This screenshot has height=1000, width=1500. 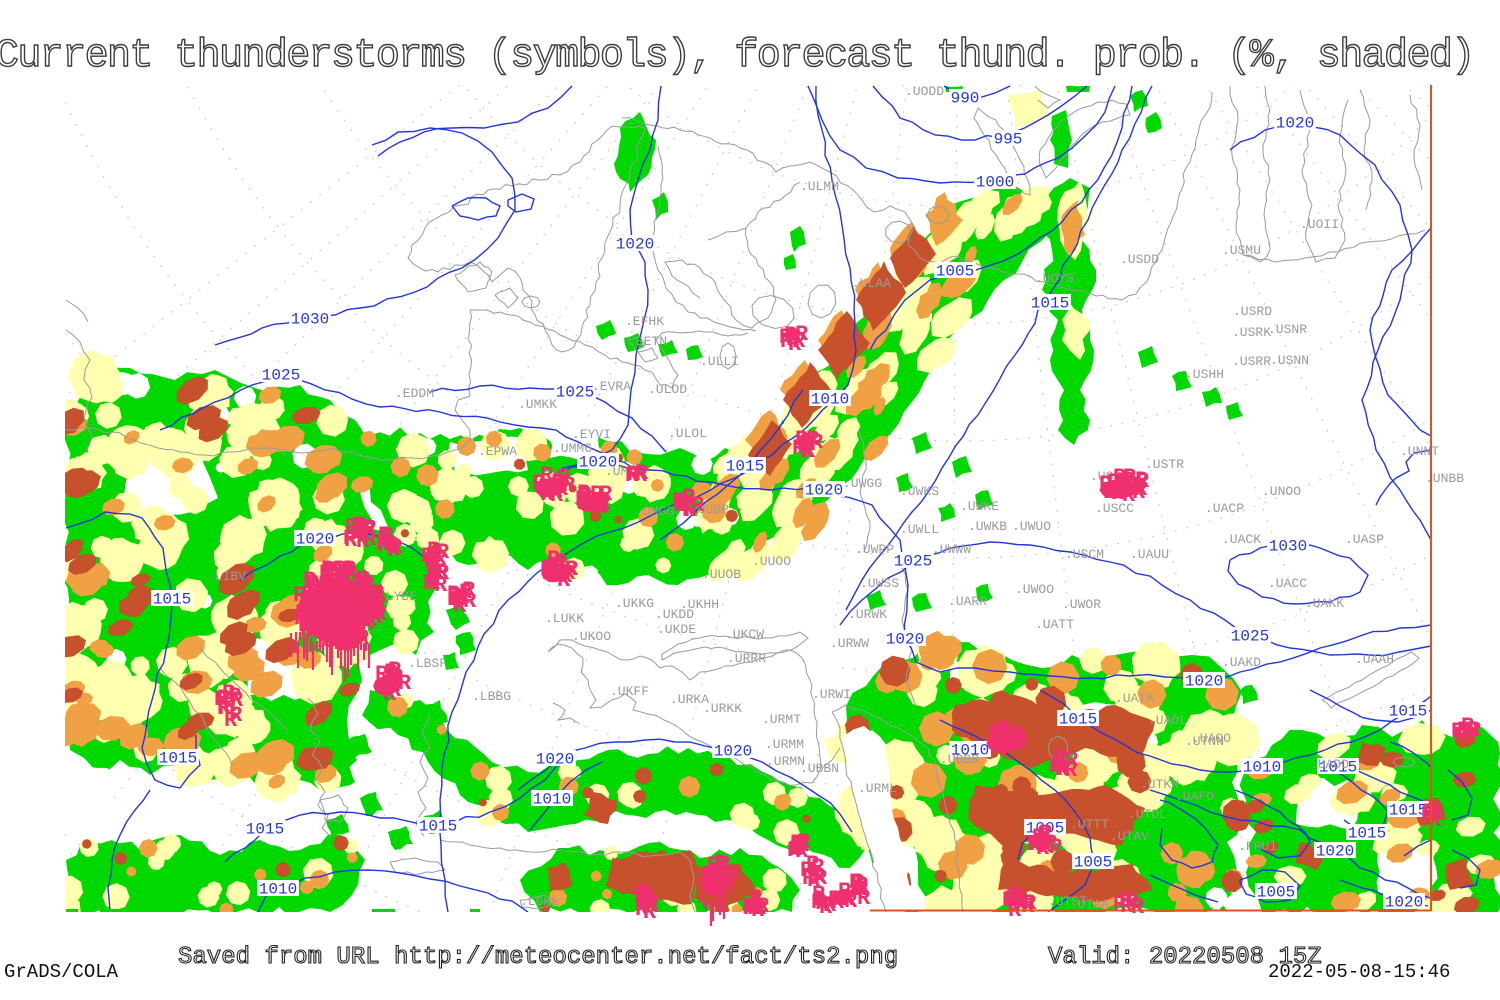 What do you see at coordinates (719, 361) in the screenshot?
I see `svg-text: .ULLI` at bounding box center [719, 361].